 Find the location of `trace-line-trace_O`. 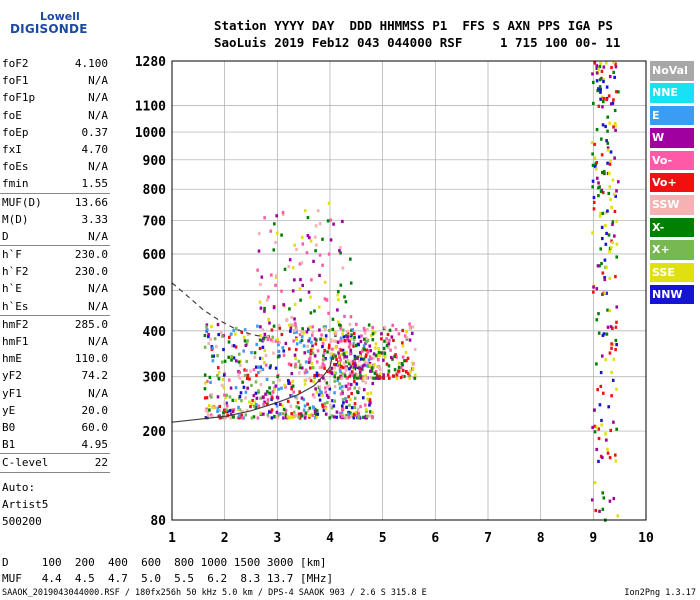

trace-line-trace_O is located at coordinates (252, 389).